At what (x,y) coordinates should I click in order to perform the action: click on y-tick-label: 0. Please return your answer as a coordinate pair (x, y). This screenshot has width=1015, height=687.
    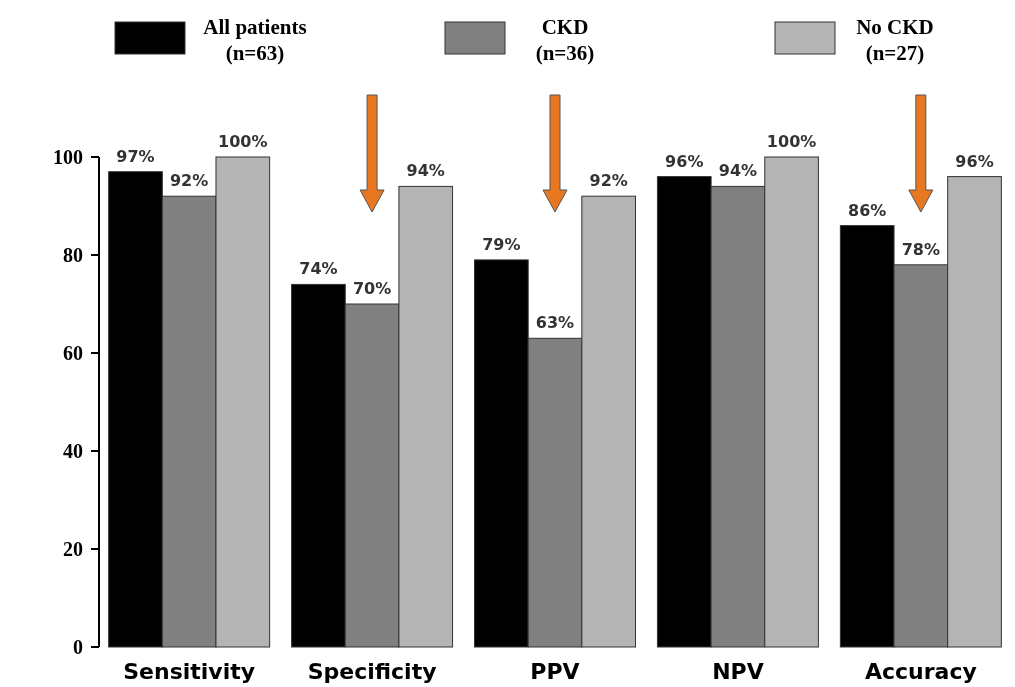
    Looking at the image, I should click on (78, 647).